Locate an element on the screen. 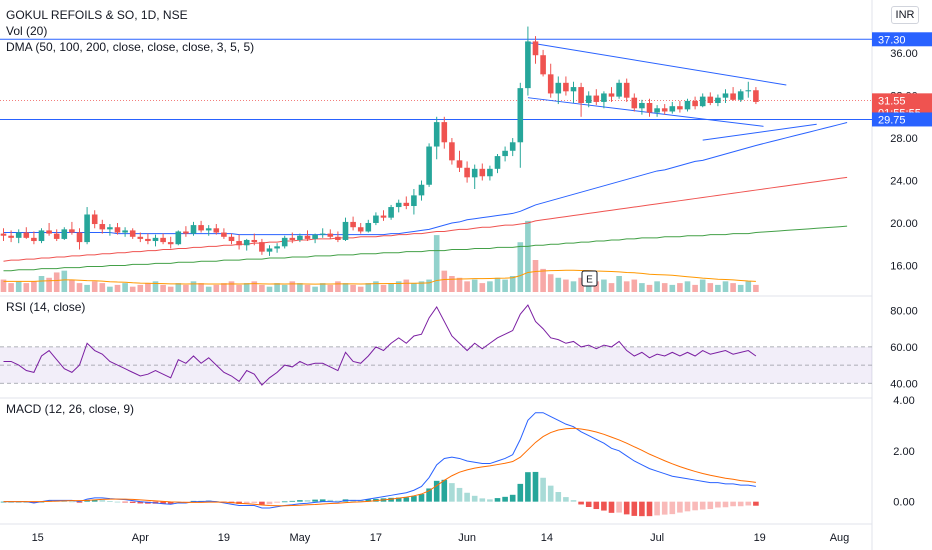 The width and height of the screenshot is (932, 550). earnings-marker: E is located at coordinates (589, 278).